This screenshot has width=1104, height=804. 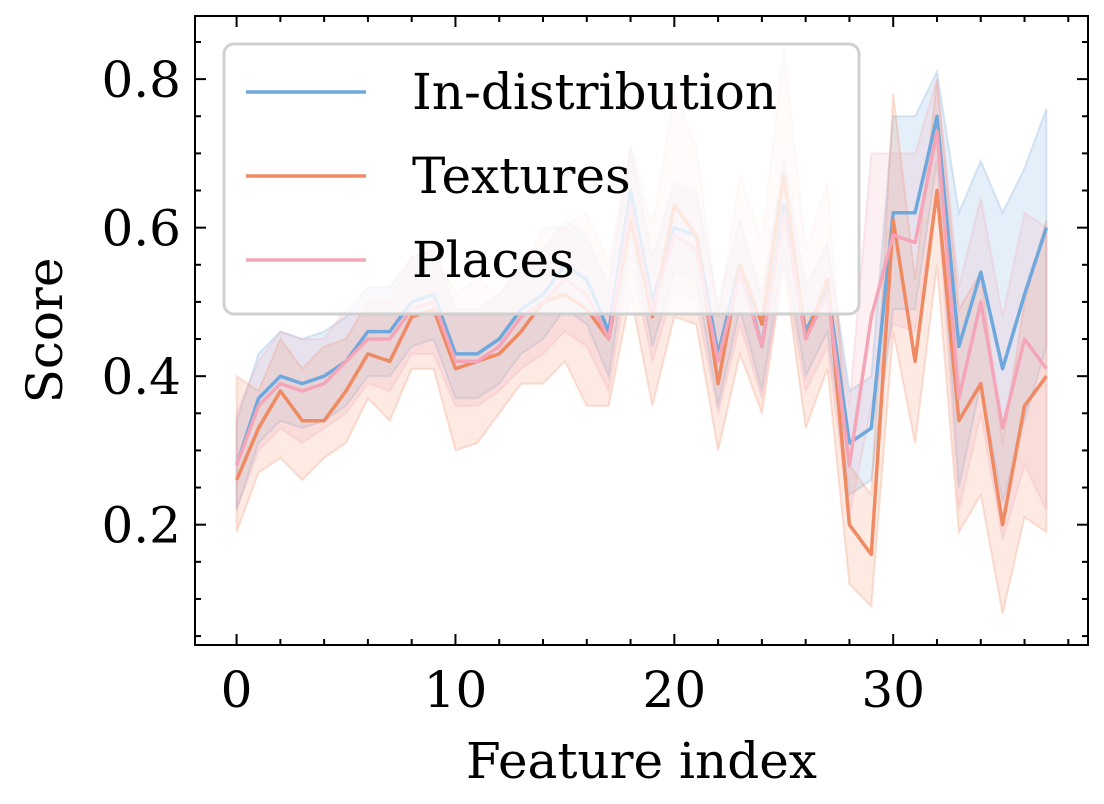 I want to click on legend-label-3: Places, so click(x=493, y=260).